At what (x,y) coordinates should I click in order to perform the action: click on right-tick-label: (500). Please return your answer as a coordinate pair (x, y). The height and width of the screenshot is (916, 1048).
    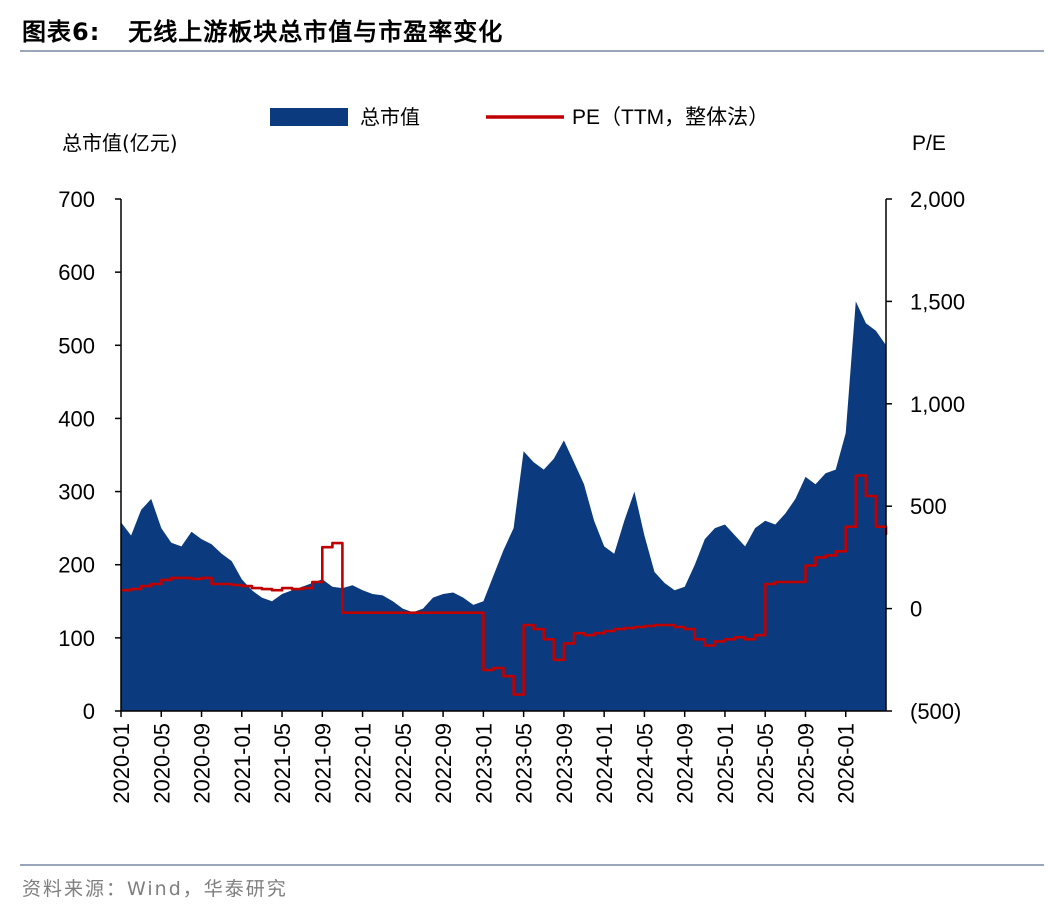
    Looking at the image, I should click on (935, 711).